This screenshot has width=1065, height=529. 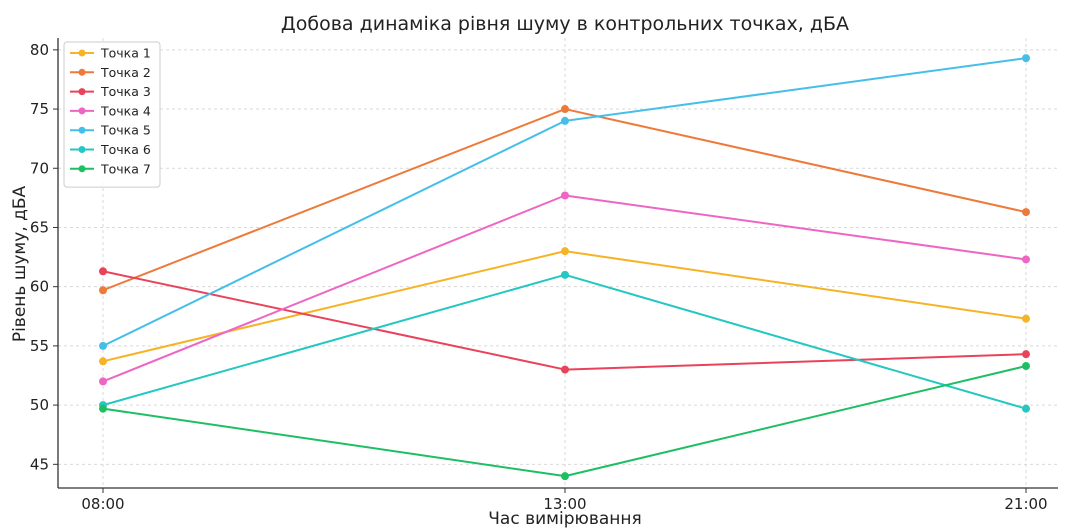 What do you see at coordinates (125, 168) in the screenshot?
I see `legend-label: Точка 7` at bounding box center [125, 168].